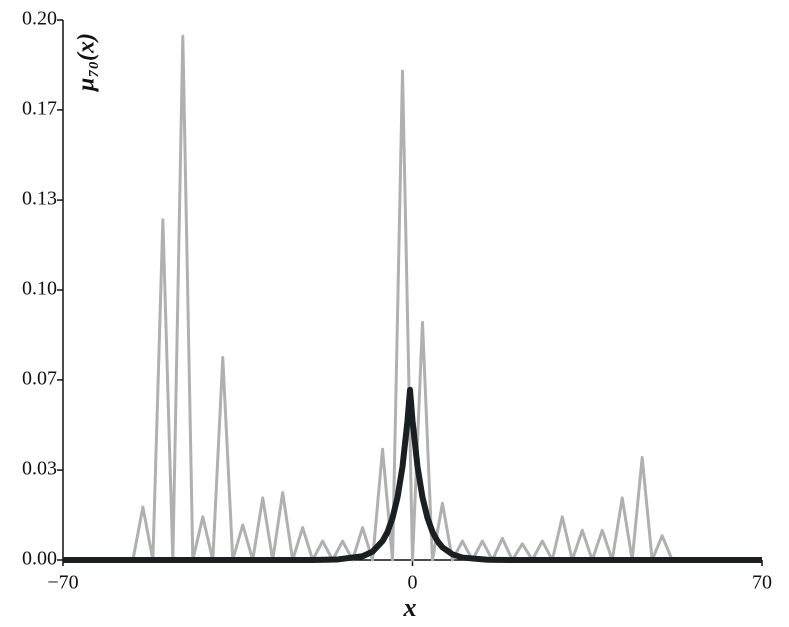 The width and height of the screenshot is (789, 627). I want to click on y-tick-label: 0.13, so click(39, 199).